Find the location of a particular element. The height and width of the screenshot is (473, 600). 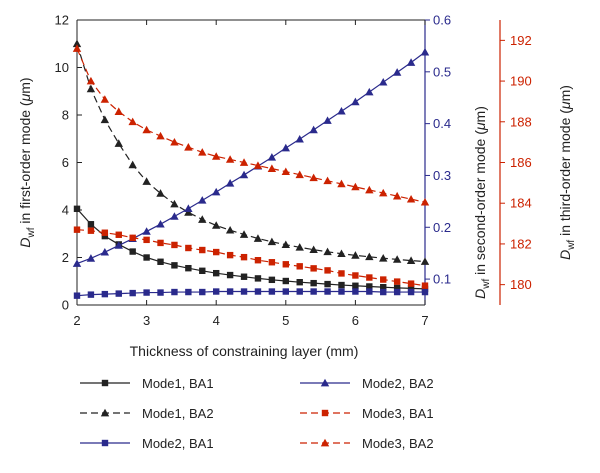

right2-tick-label: 186 is located at coordinates (521, 162).